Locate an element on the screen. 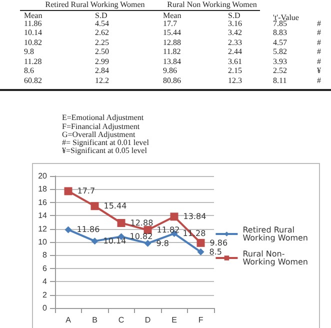 The image size is (331, 328). text: Rural Non Working Women is located at coordinates (212, 4).